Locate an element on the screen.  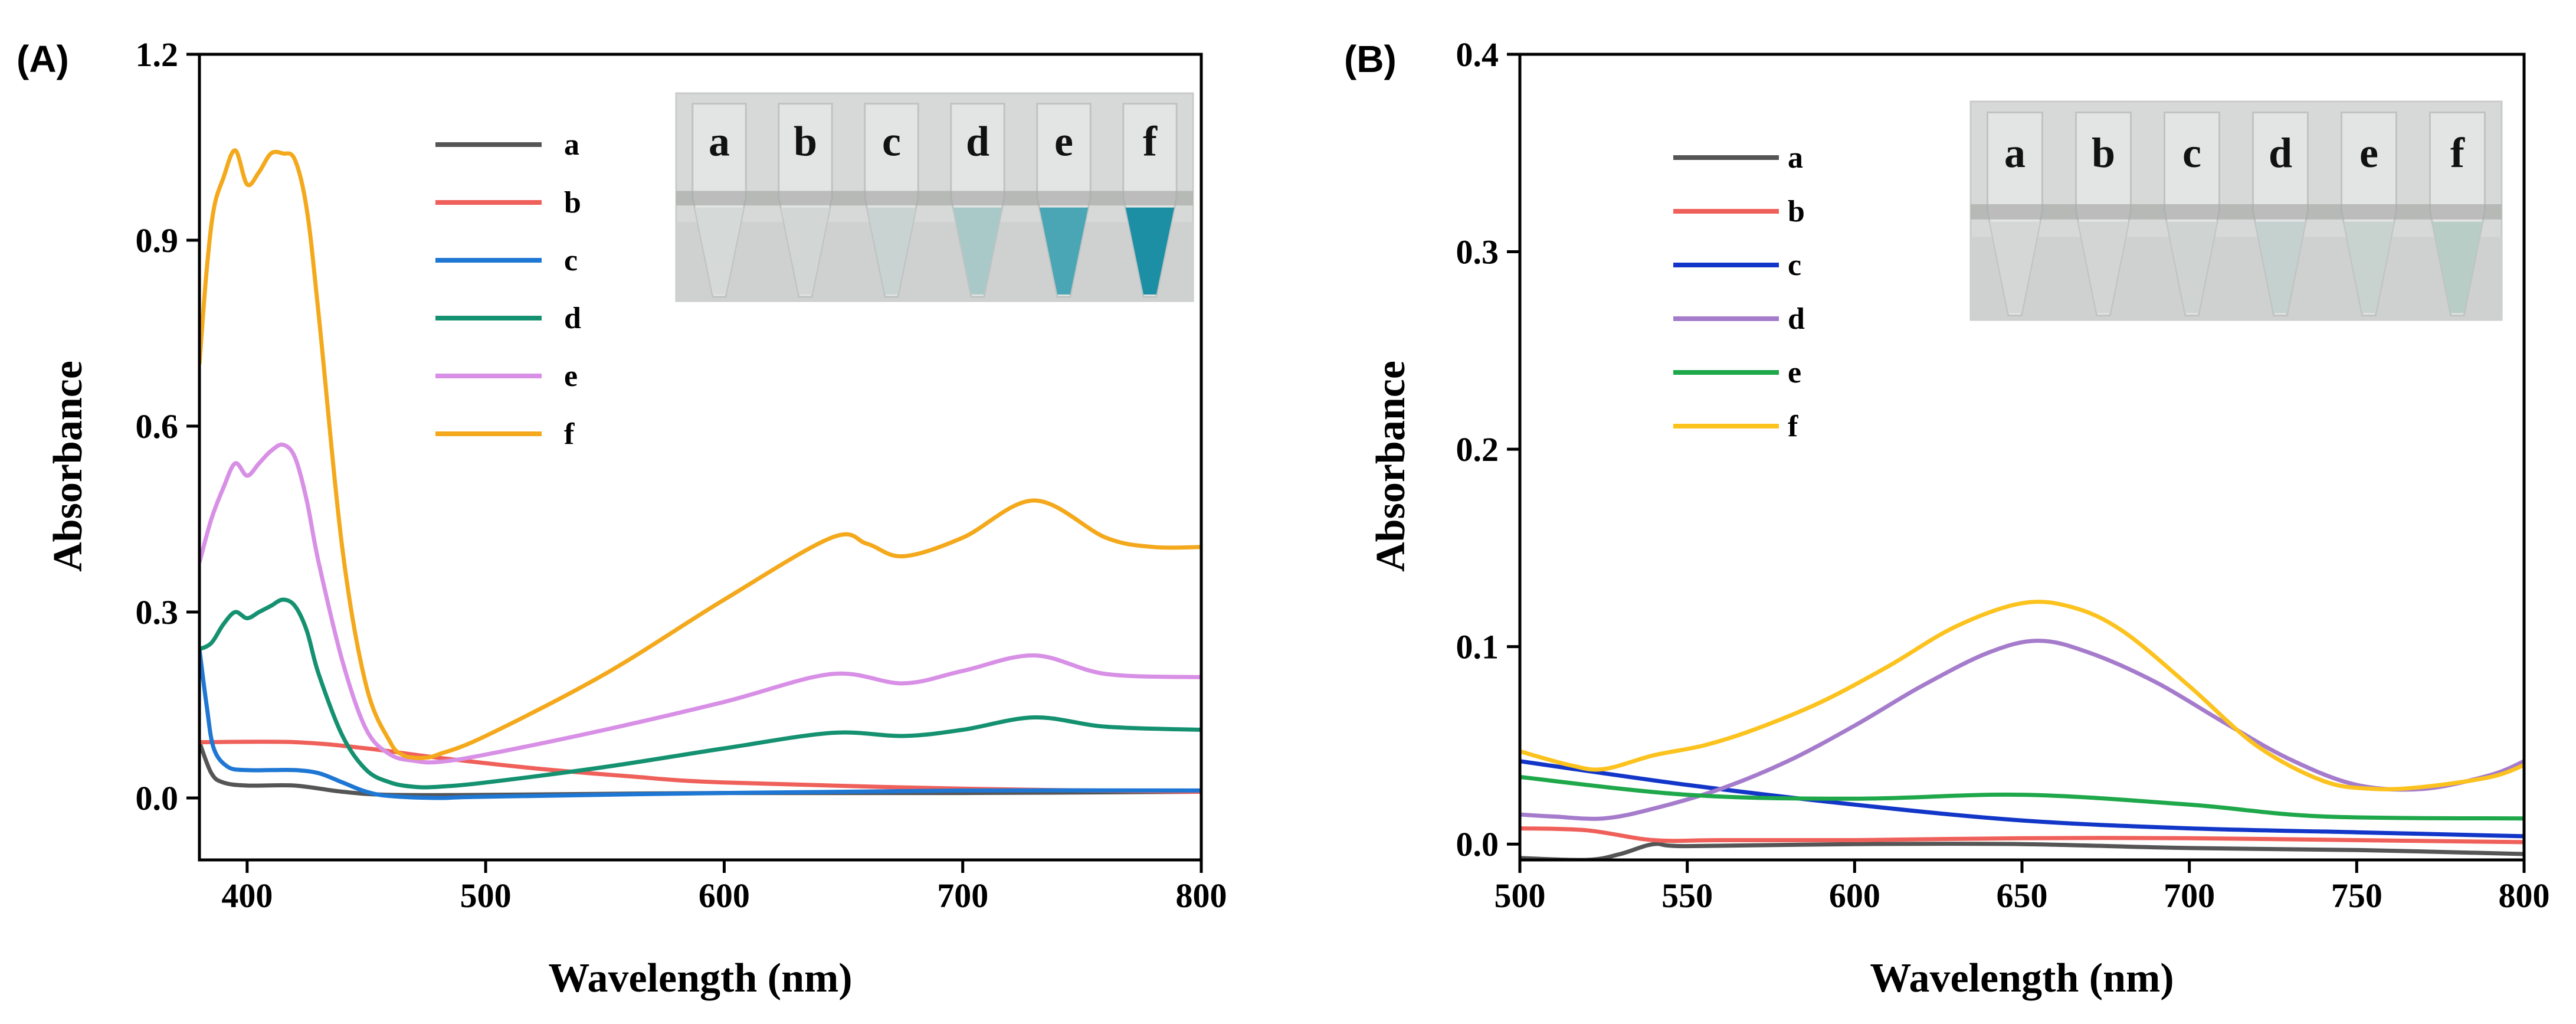
inset-tube-label-a-d: d is located at coordinates (977, 141).